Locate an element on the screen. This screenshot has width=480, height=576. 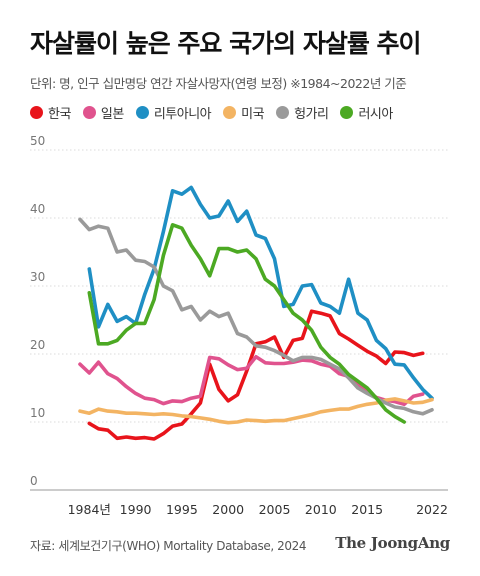
legend: 한국 일본 리투아니아 미국 헝가리 러시아 is located at coordinates (211, 112).